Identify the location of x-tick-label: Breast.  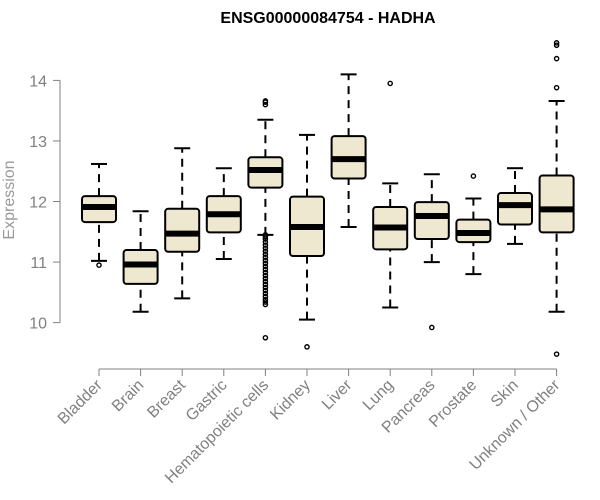
(166, 398).